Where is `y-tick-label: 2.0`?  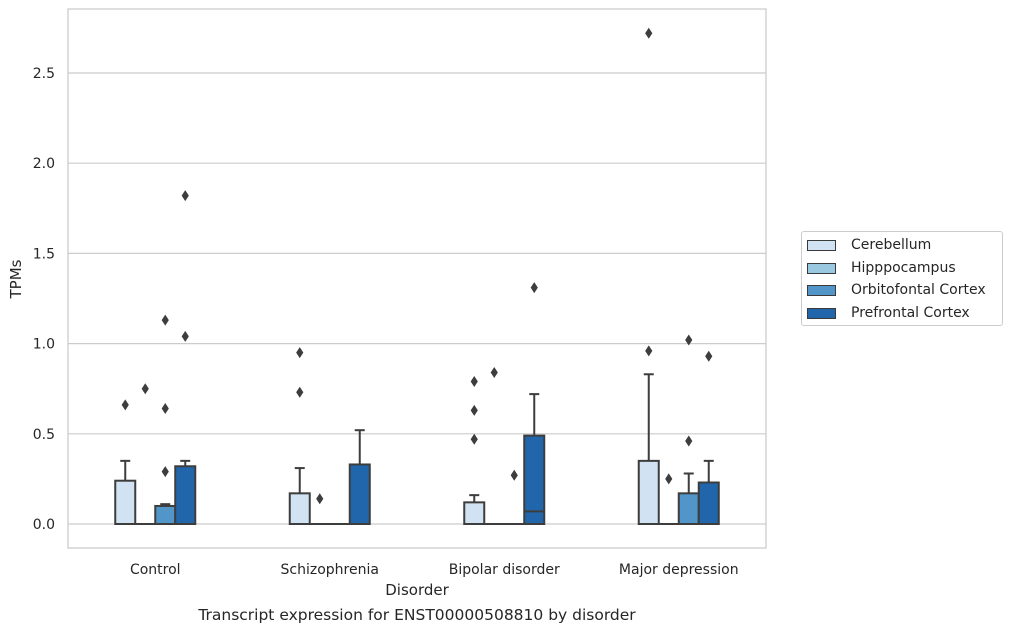
y-tick-label: 2.0 is located at coordinates (44, 164).